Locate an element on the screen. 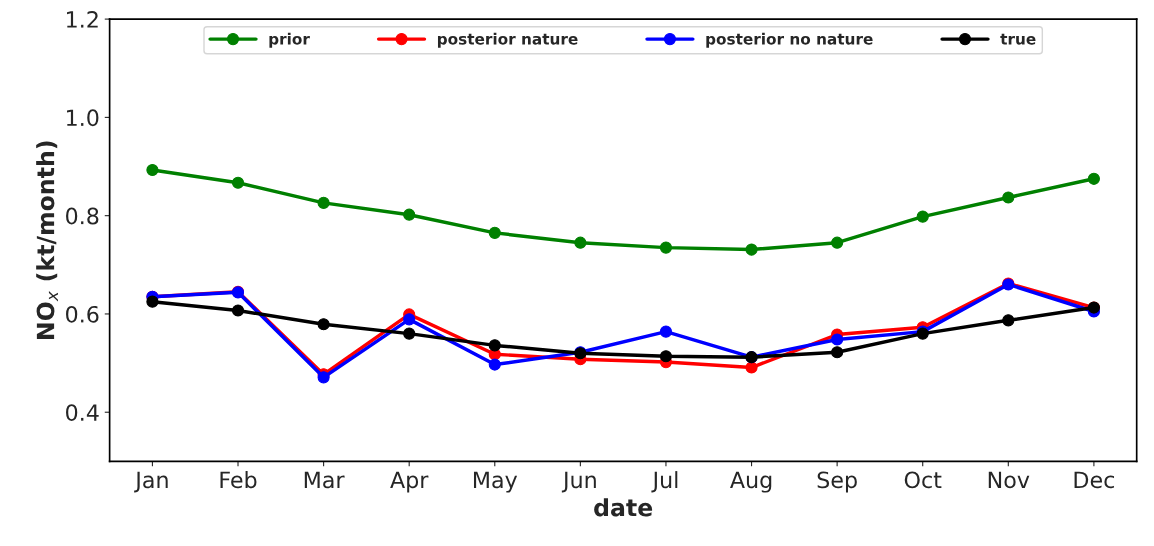 The width and height of the screenshot is (1154, 546). y-tick-label: 0.8 is located at coordinates (82, 216).